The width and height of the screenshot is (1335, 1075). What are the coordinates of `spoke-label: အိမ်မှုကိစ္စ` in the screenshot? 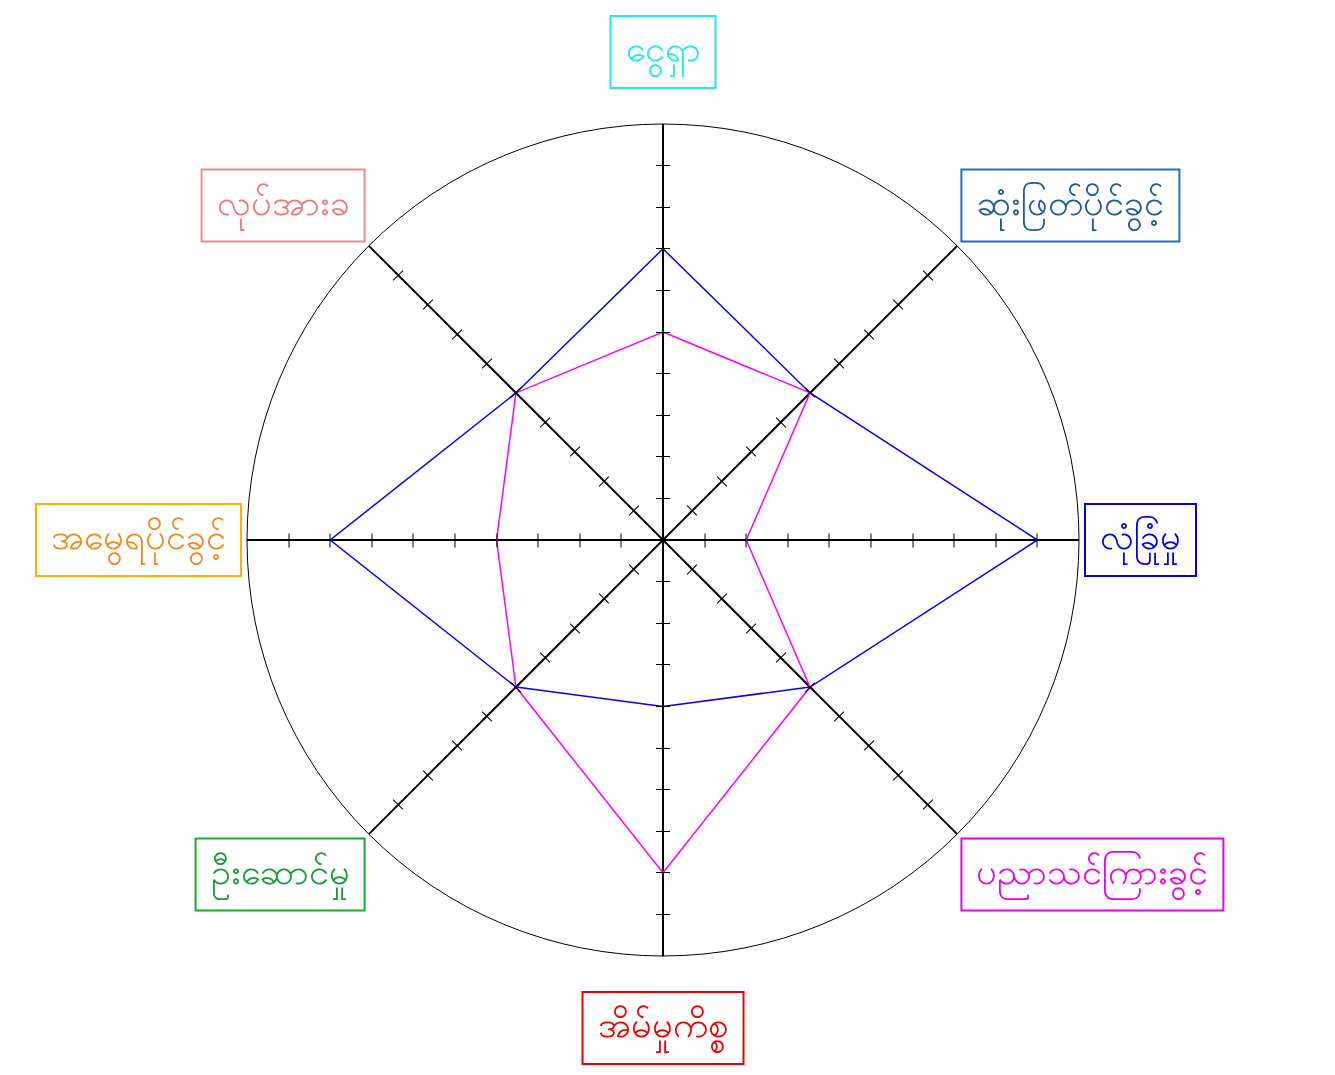 It's located at (663, 1029).